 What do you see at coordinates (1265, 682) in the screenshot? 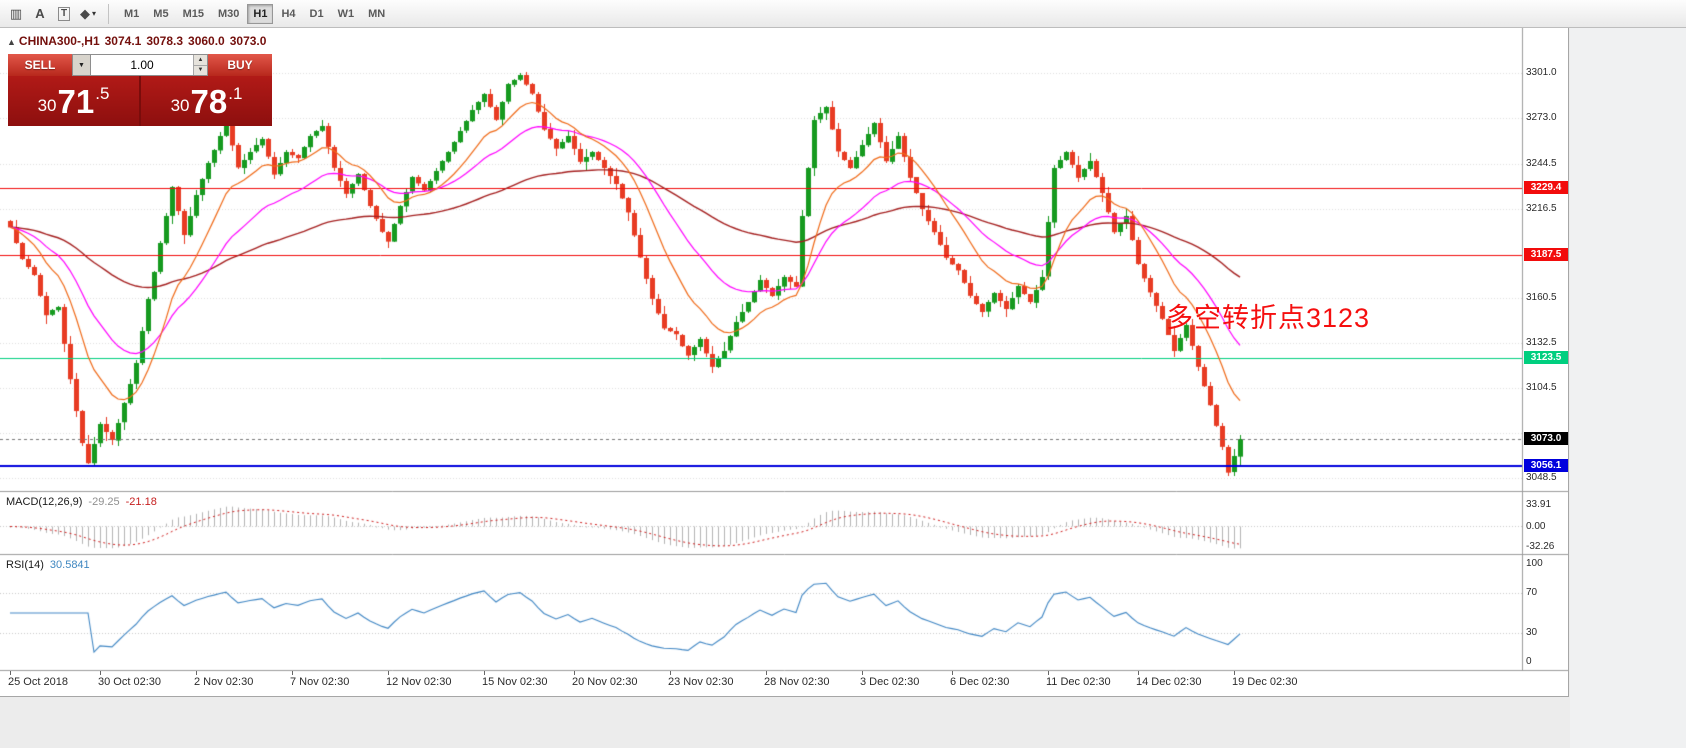
I see `time-label: 19 Dec 02:30` at bounding box center [1265, 682].